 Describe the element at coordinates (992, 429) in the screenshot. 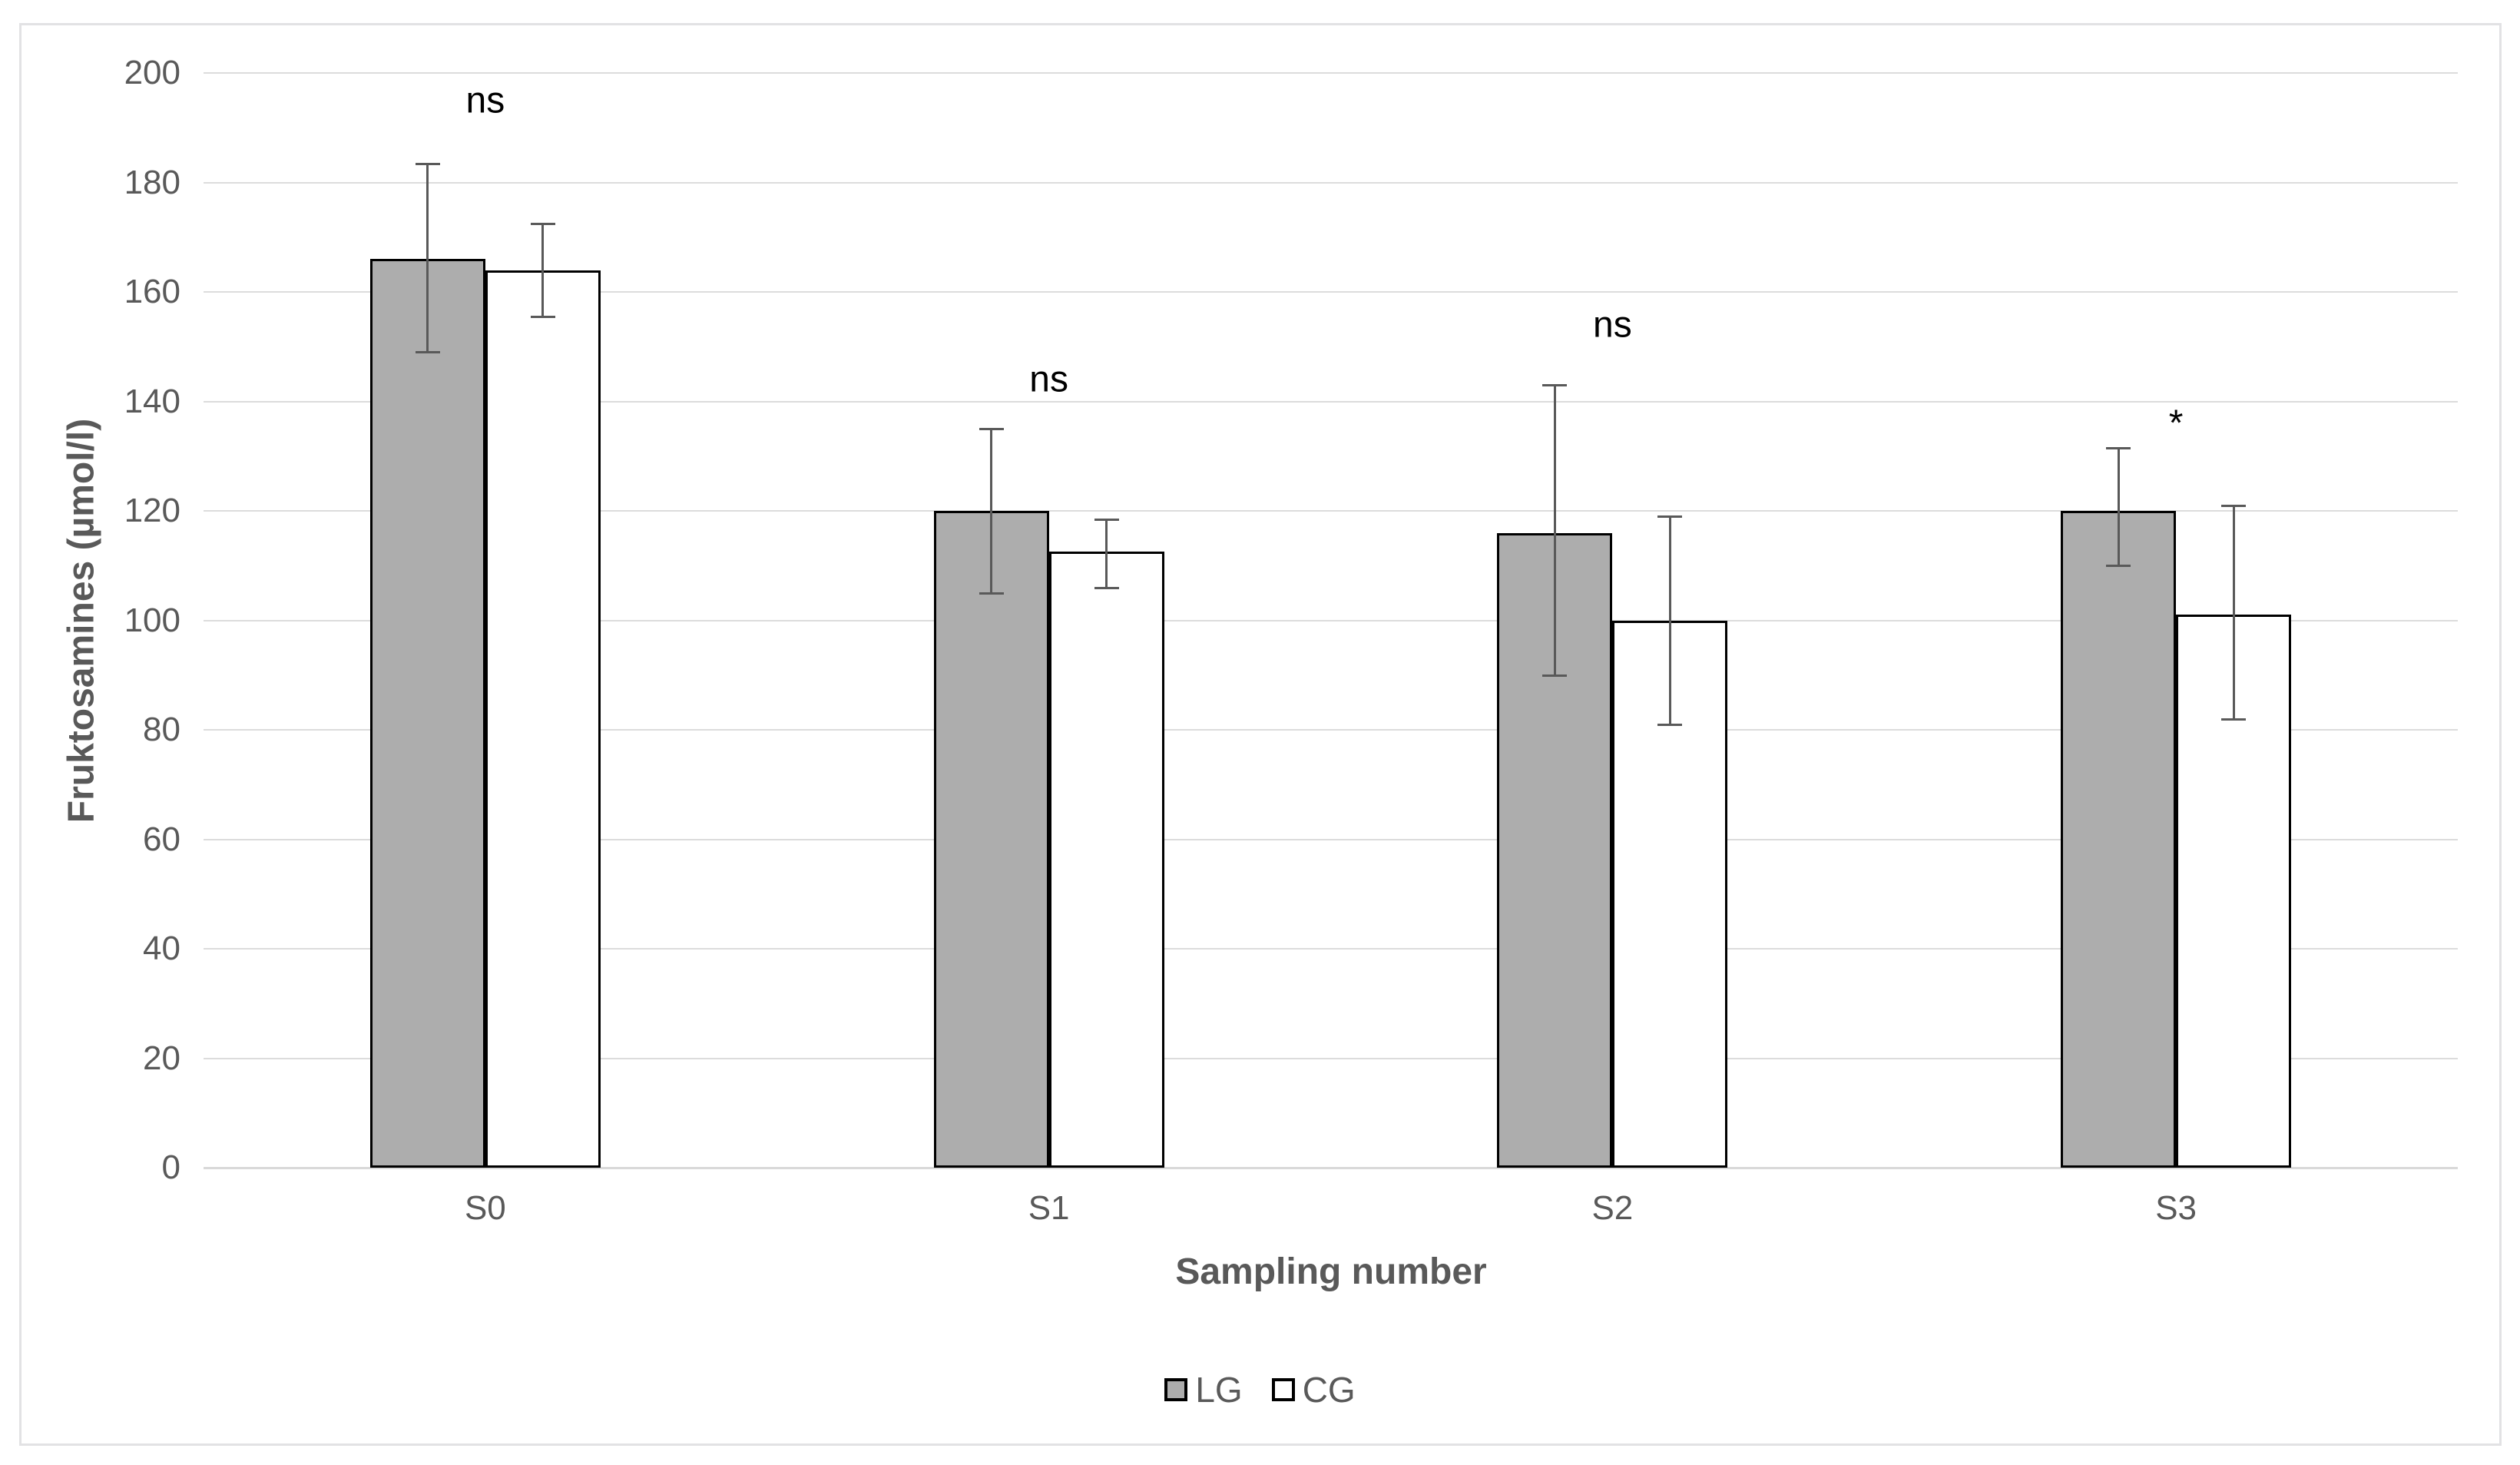

I see `error-cap-top-lg-s1` at that location.